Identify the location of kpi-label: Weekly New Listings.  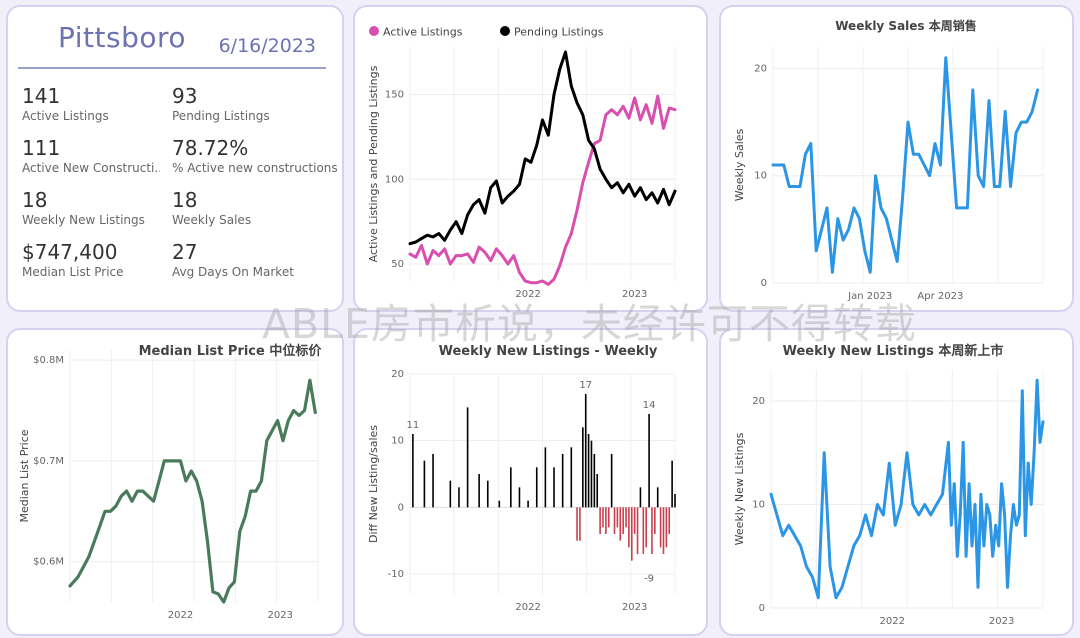
(83, 220).